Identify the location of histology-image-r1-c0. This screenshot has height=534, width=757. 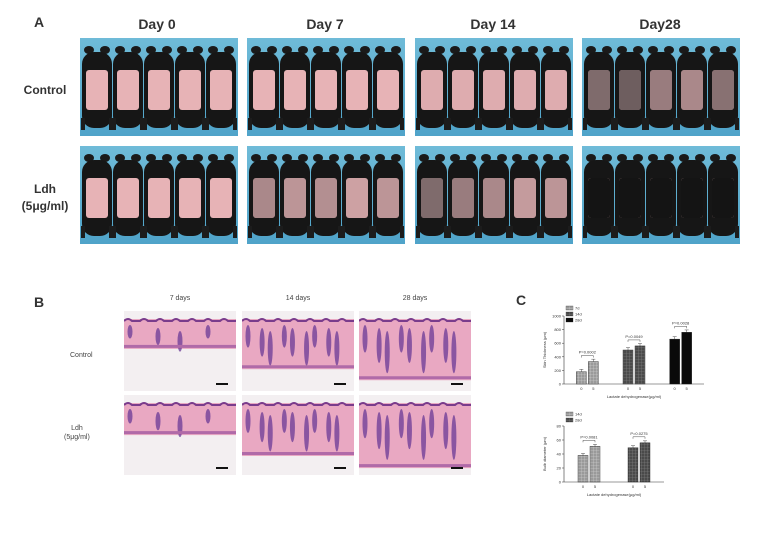
(180, 435).